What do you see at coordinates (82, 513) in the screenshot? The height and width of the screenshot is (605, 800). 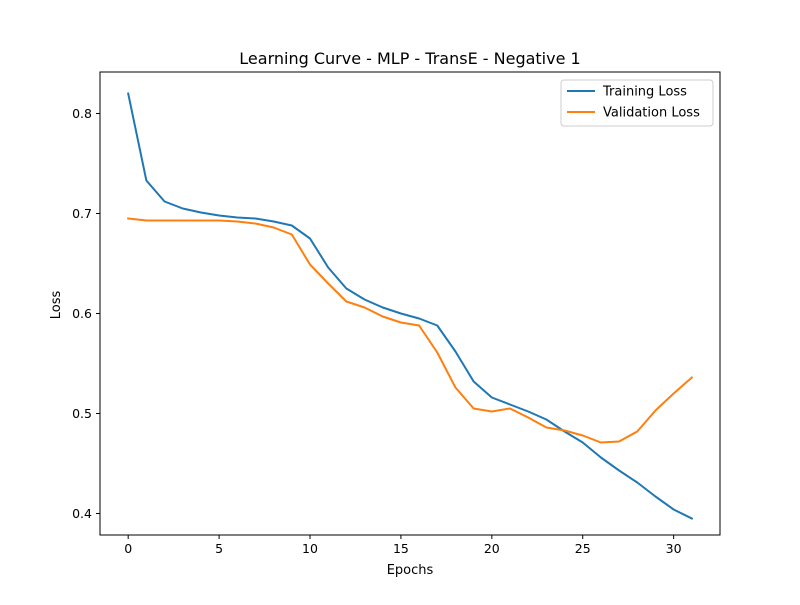 I see `y-tick-label: 0.4` at bounding box center [82, 513].